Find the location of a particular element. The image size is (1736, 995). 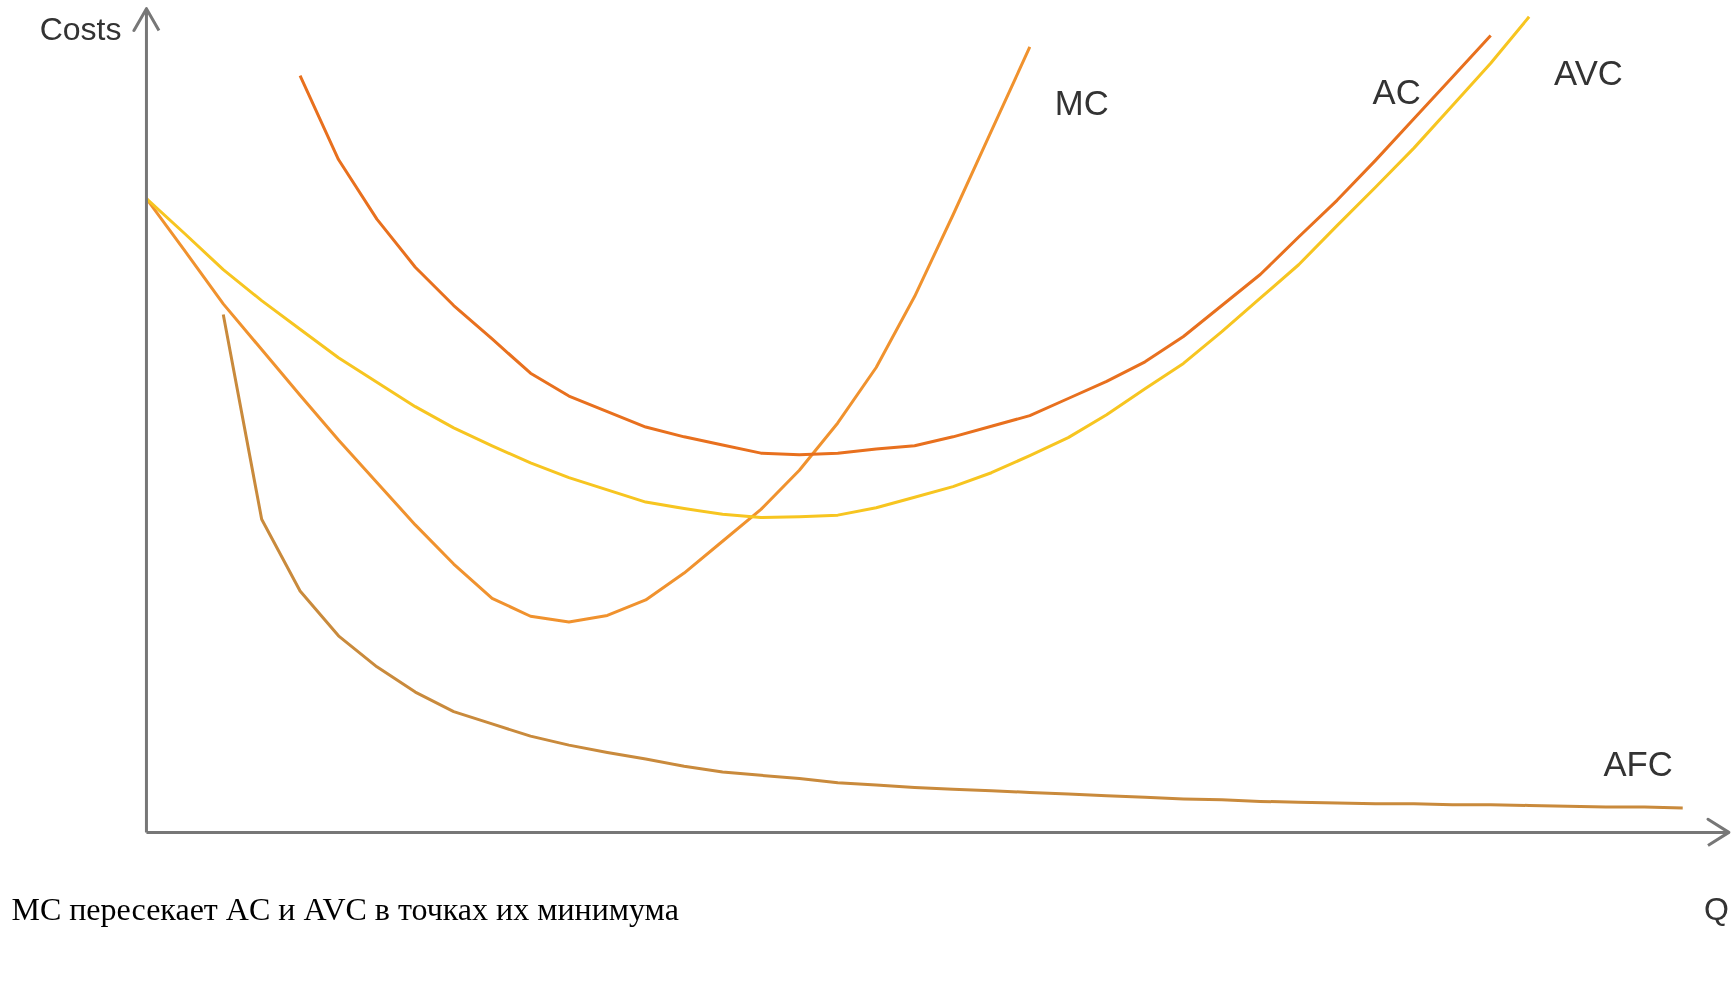

series-label: AC is located at coordinates (1396, 91).